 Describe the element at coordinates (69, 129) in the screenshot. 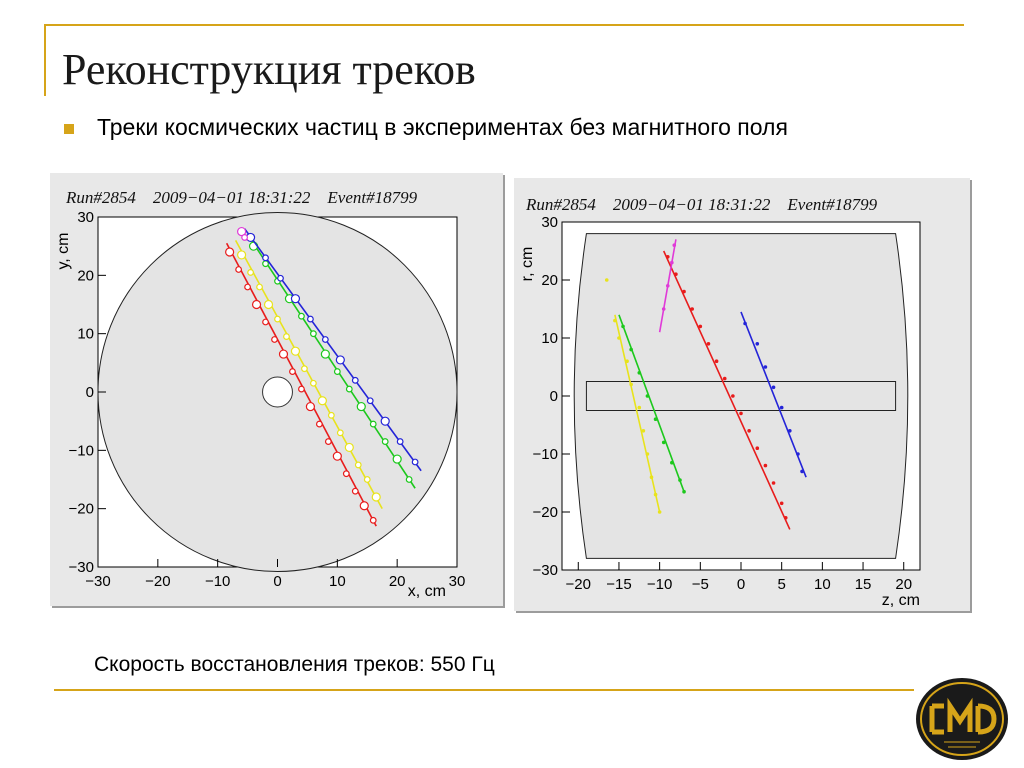

I see `bullet-marker` at that location.